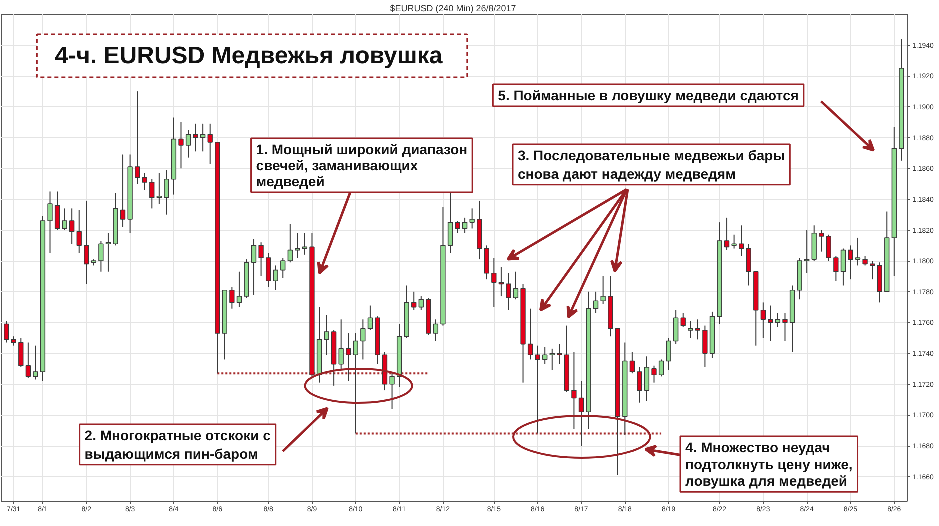 The height and width of the screenshot is (526, 939). Describe the element at coordinates (178, 445) in the screenshot. I see `annotation: 2. Многократные отскоки с выдающимся пин-баром` at that location.